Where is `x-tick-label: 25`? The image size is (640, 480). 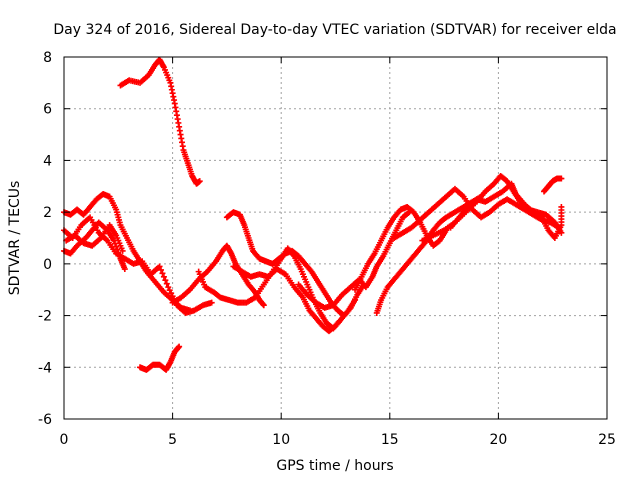 x-tick-label: 25 is located at coordinates (607, 440).